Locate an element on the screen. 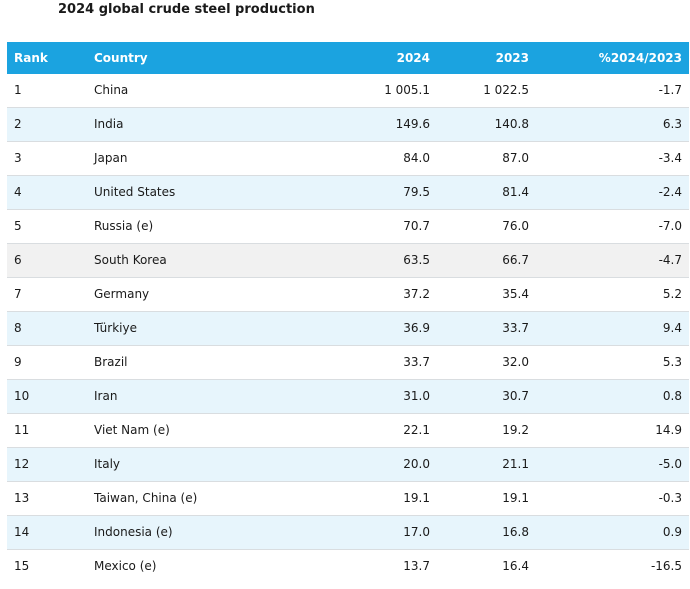  cell-country: Russia (e) is located at coordinates (194, 226).